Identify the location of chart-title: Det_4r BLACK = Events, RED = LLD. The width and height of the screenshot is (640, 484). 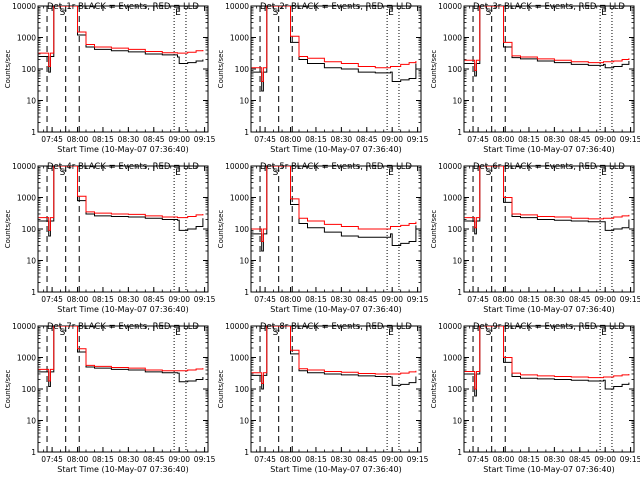
(123, 167).